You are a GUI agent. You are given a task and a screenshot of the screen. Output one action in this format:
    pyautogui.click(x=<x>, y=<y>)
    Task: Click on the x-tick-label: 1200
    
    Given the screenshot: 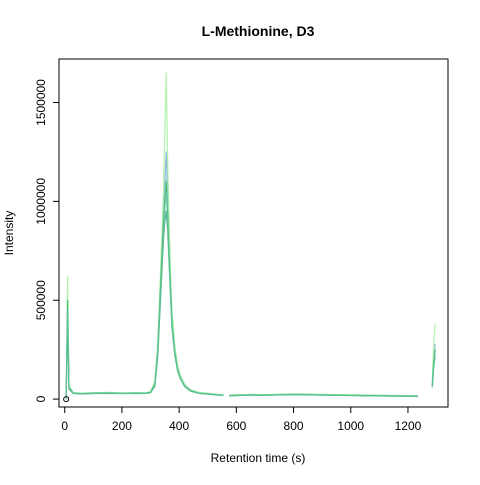 What is the action you would take?
    pyautogui.click(x=408, y=426)
    